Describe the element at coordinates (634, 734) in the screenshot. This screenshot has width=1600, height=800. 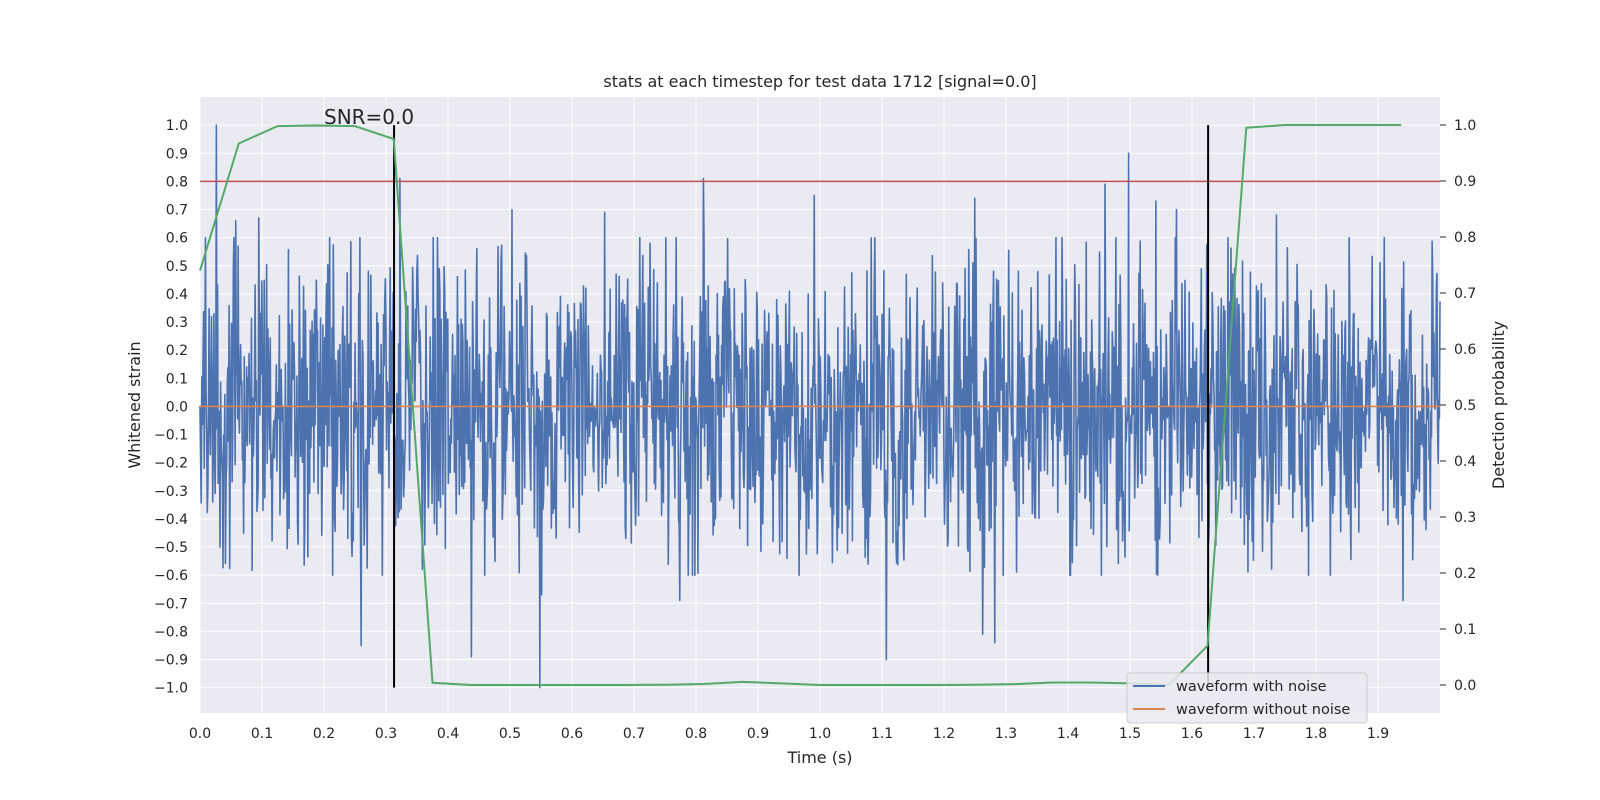
I see `x-tick-label: 0.7` at that location.